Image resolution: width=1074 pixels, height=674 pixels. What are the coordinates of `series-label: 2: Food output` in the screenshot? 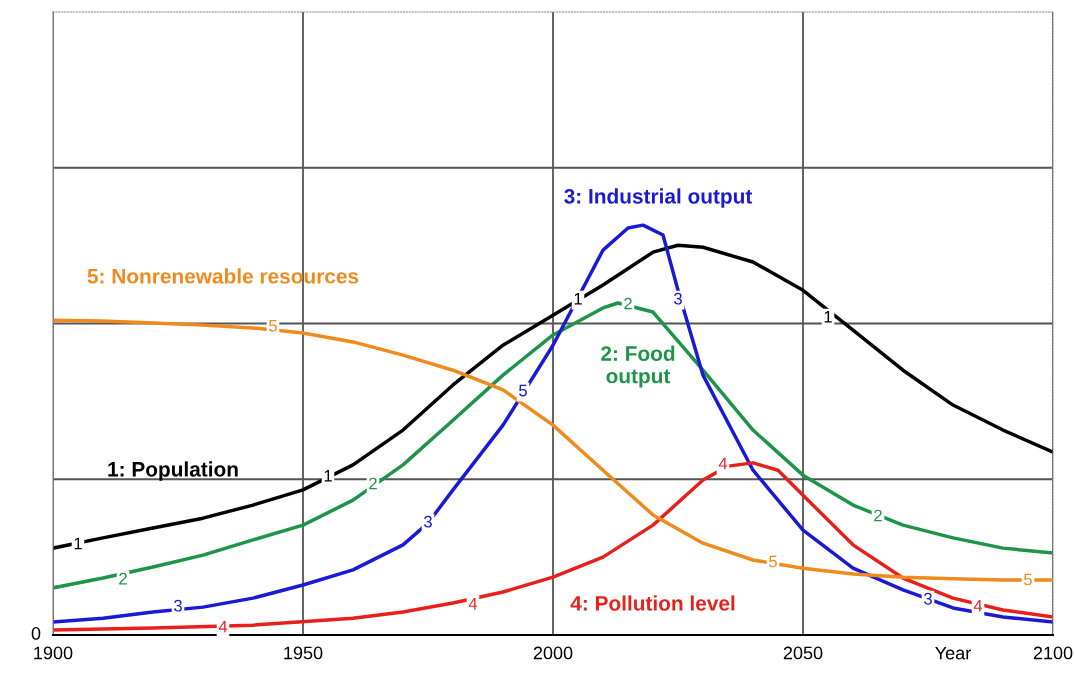 It's located at (638, 366).